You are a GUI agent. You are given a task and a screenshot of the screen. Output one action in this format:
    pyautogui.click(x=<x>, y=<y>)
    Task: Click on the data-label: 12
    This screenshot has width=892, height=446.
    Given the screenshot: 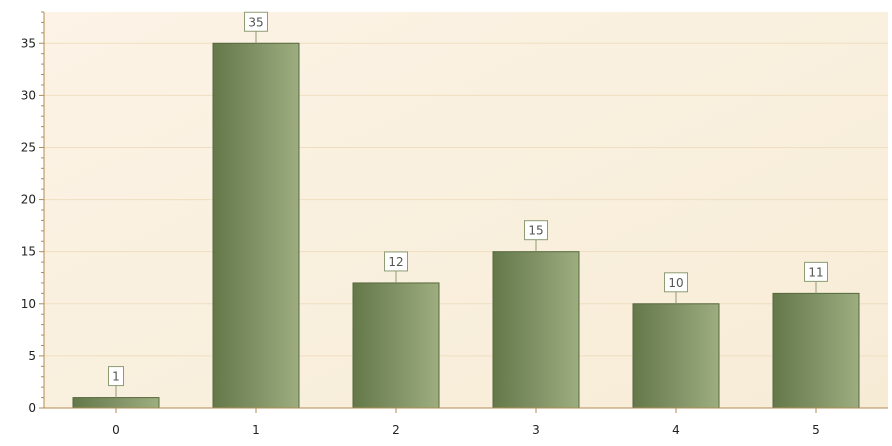 What is the action you would take?
    pyautogui.click(x=395, y=262)
    